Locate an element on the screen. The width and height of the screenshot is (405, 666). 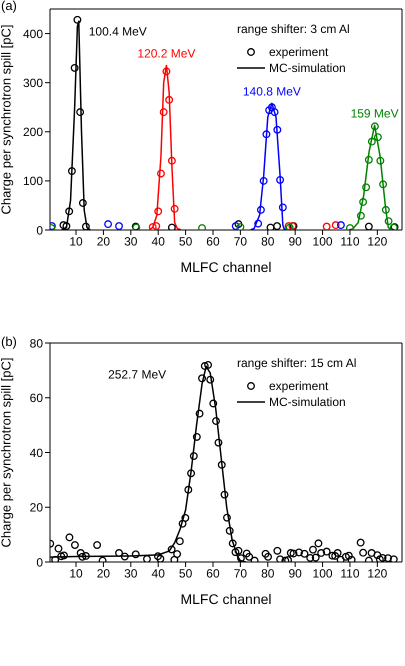
legend-title: range shifter: 15 cm Al is located at coordinates (297, 363).